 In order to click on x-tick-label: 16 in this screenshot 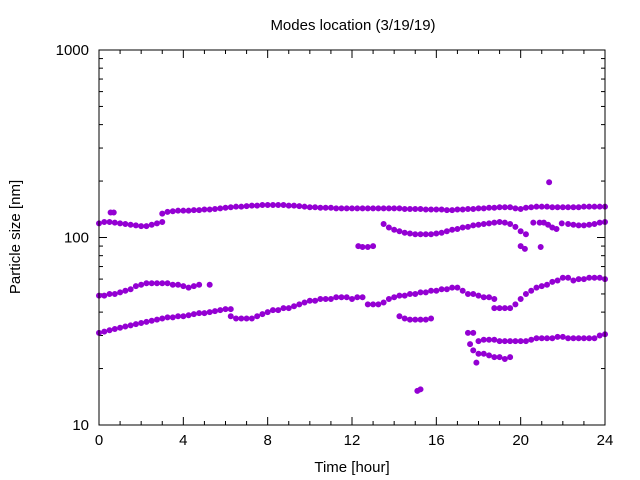, I will do `click(436, 440)`.